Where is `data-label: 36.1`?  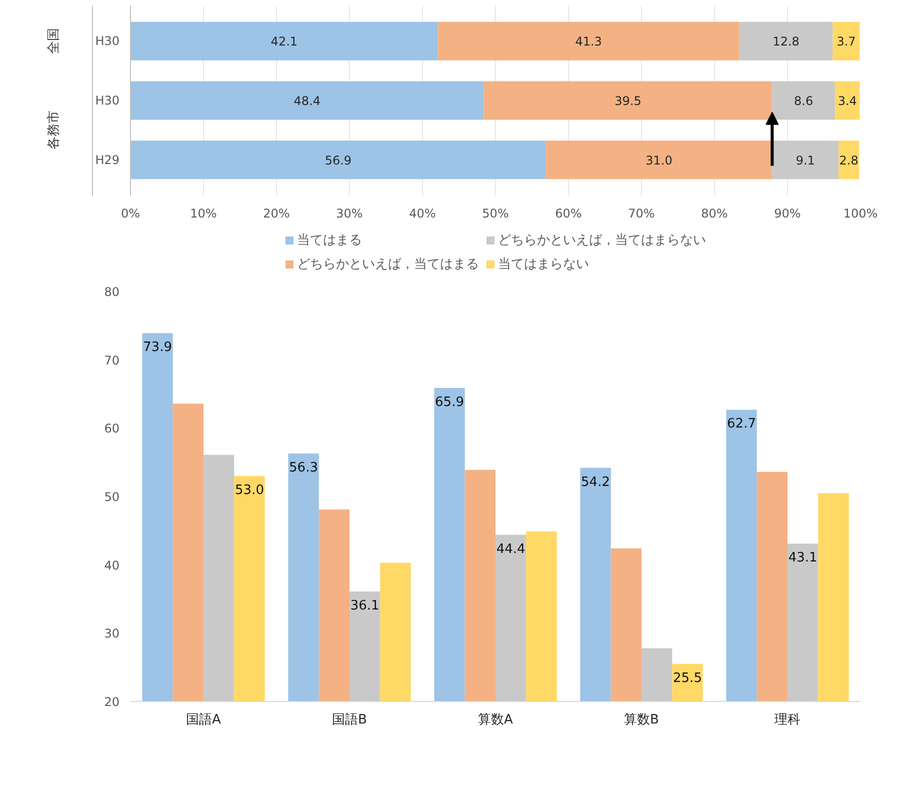
data-label: 36.1 is located at coordinates (365, 606).